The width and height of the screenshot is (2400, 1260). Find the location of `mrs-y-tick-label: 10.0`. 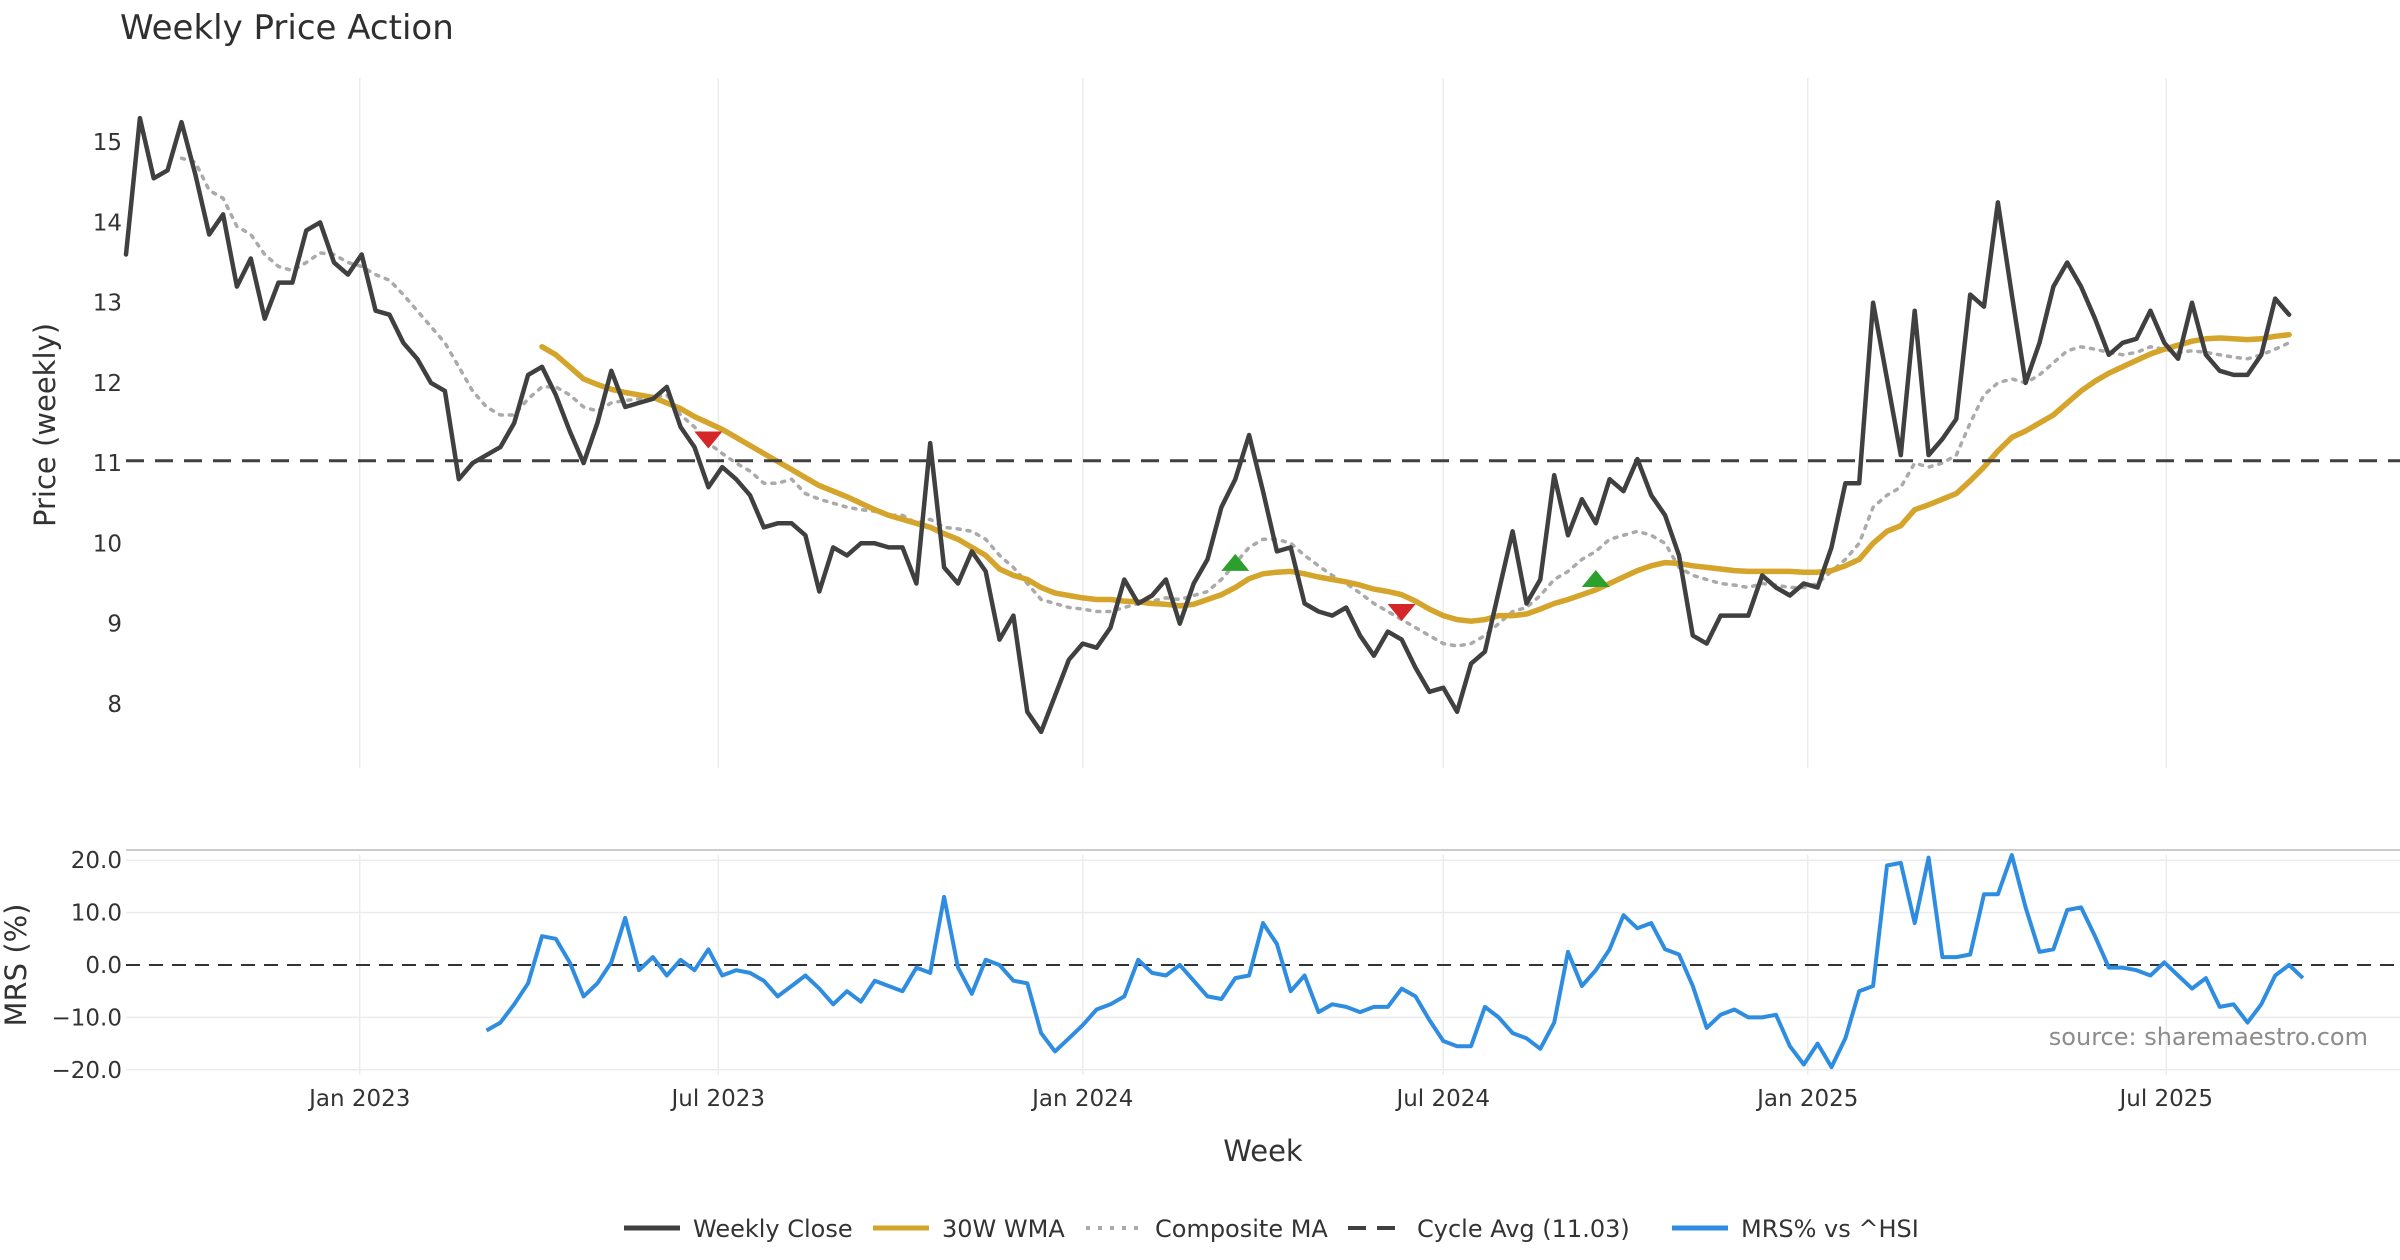

mrs-y-tick-label: 10.0 is located at coordinates (96, 914).